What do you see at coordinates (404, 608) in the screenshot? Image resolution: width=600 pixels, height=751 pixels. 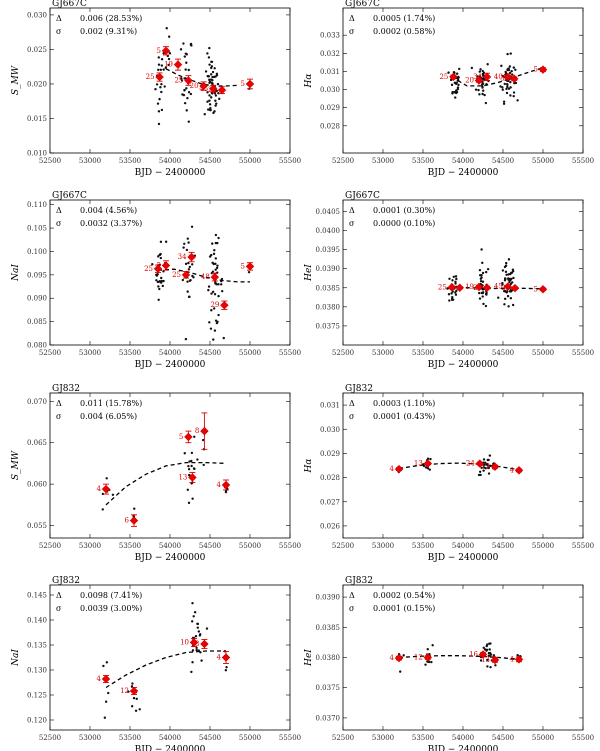 I see `sigma-value: 0.0001 (0.15%)` at bounding box center [404, 608].